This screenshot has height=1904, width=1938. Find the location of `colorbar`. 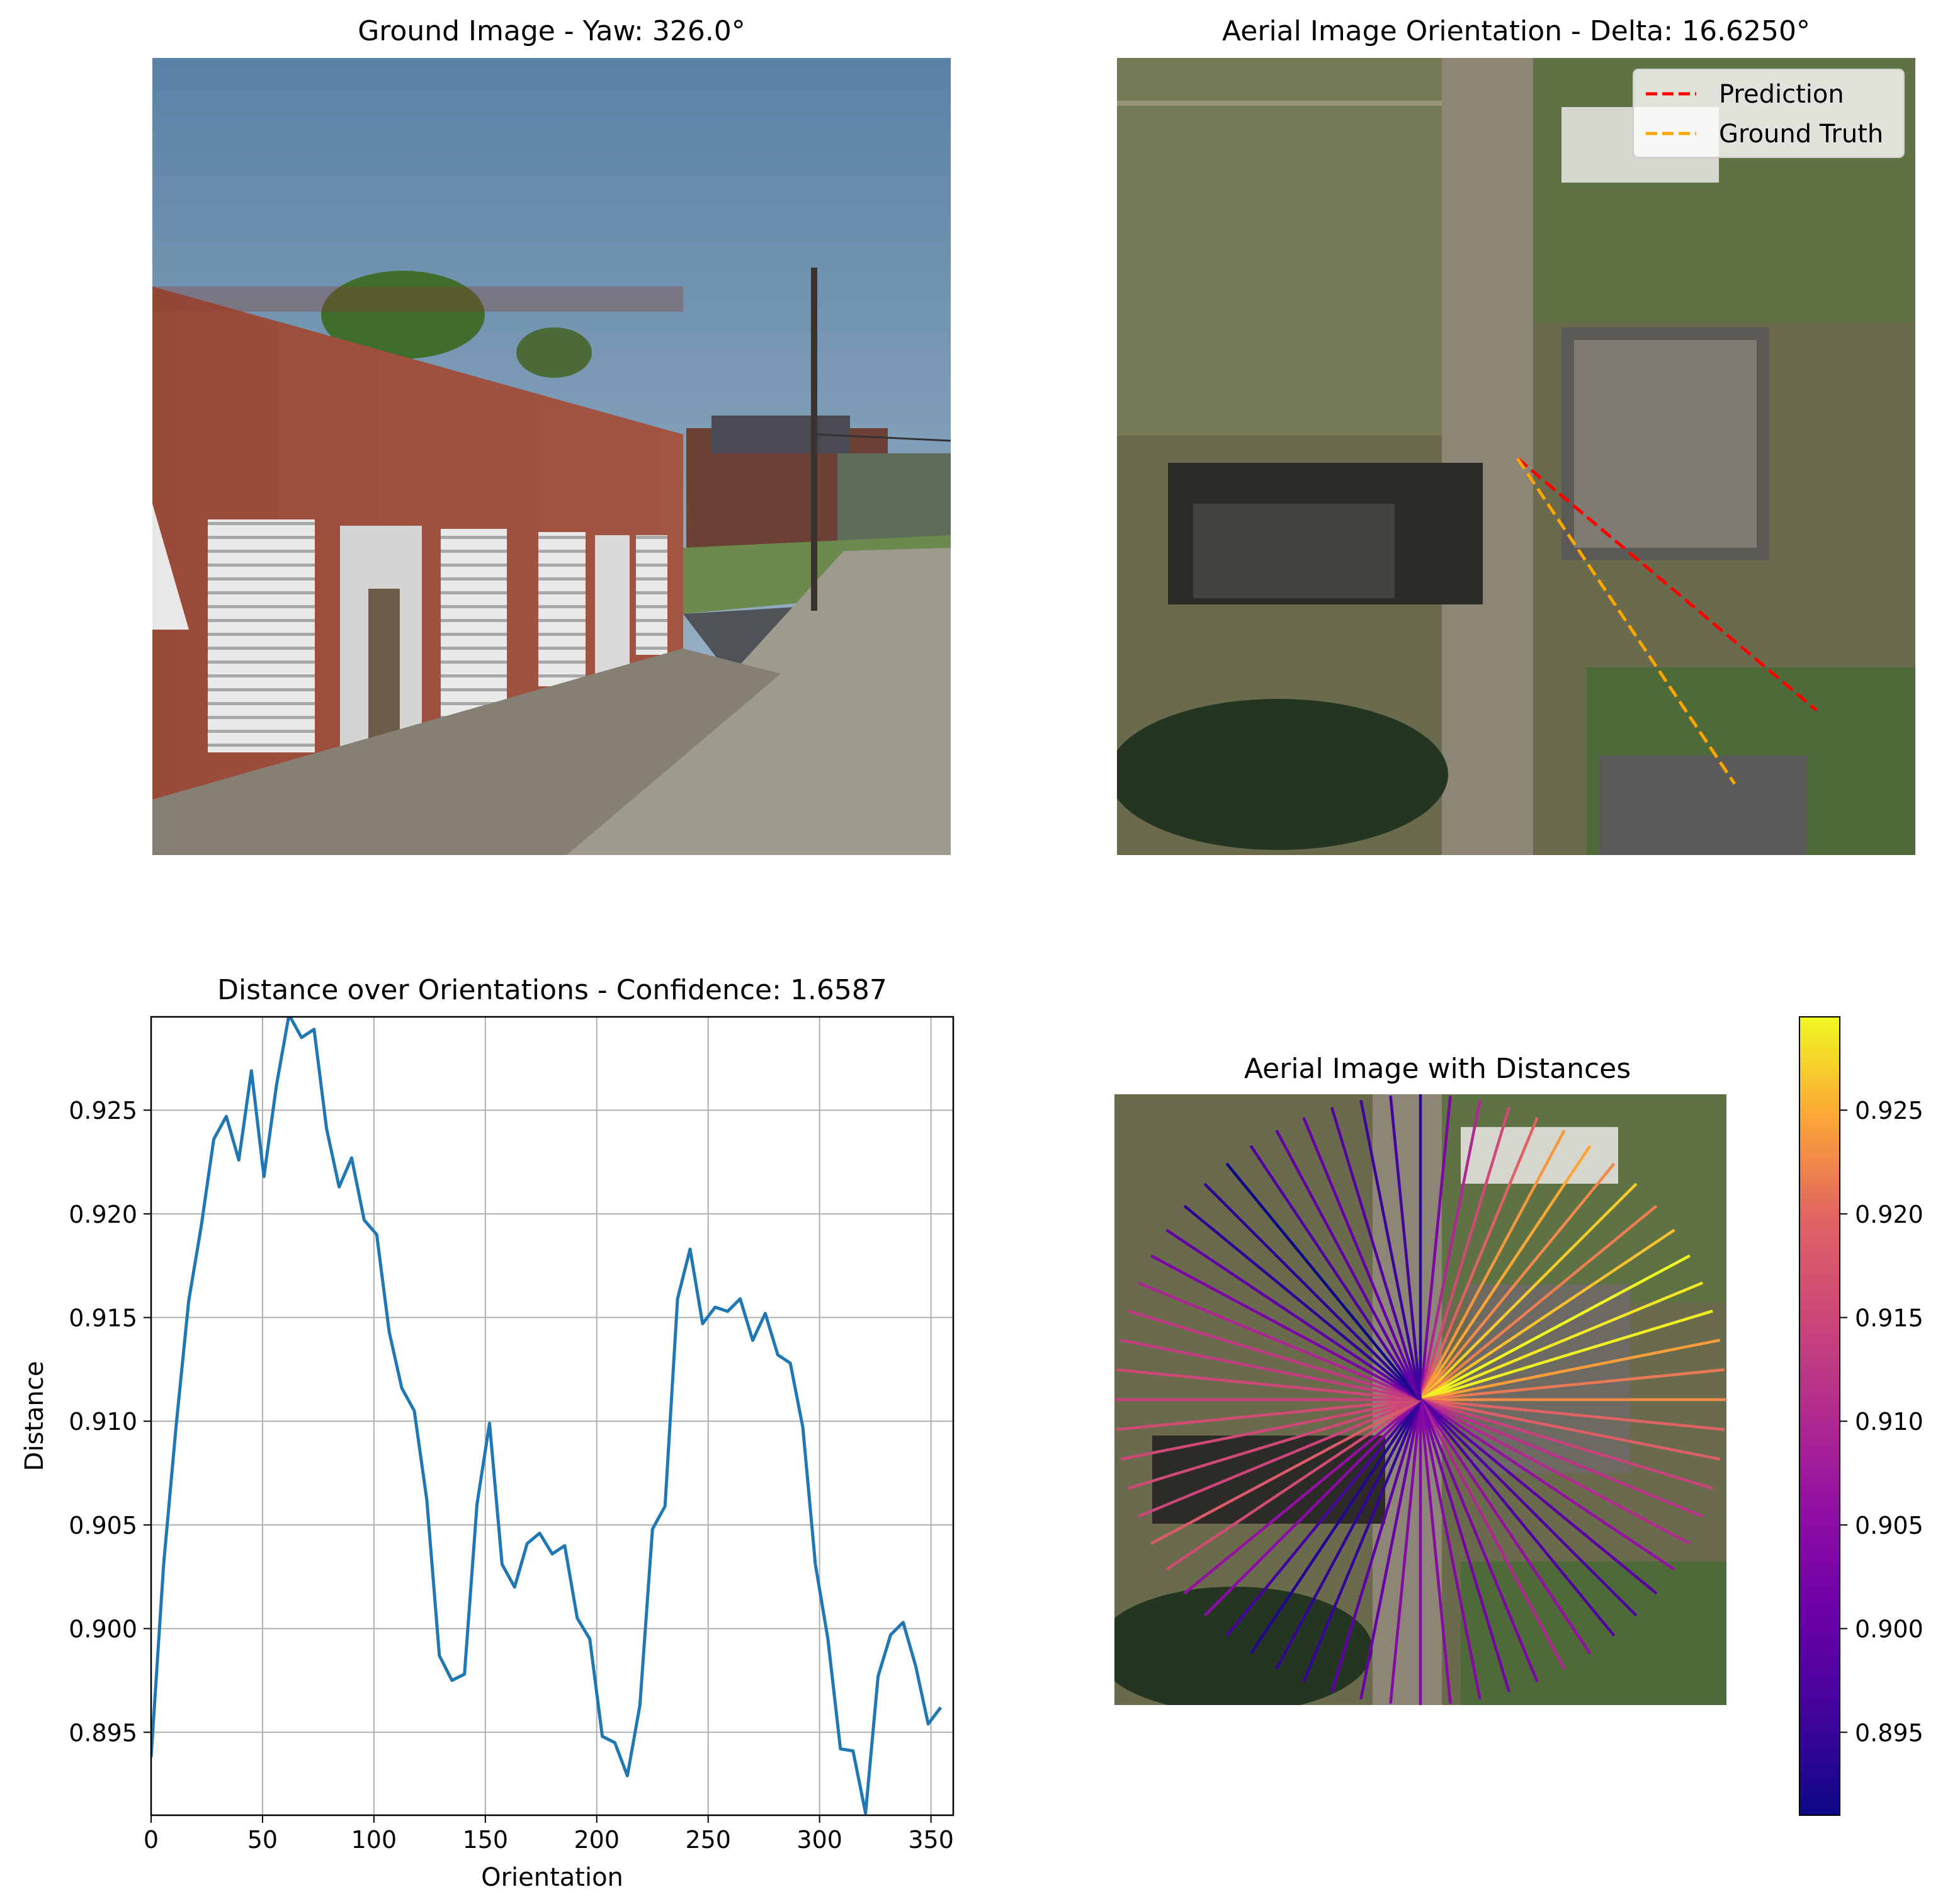

colorbar is located at coordinates (1819, 1416).